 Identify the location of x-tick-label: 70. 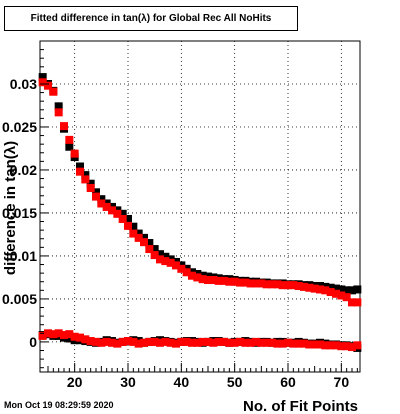
(342, 382).